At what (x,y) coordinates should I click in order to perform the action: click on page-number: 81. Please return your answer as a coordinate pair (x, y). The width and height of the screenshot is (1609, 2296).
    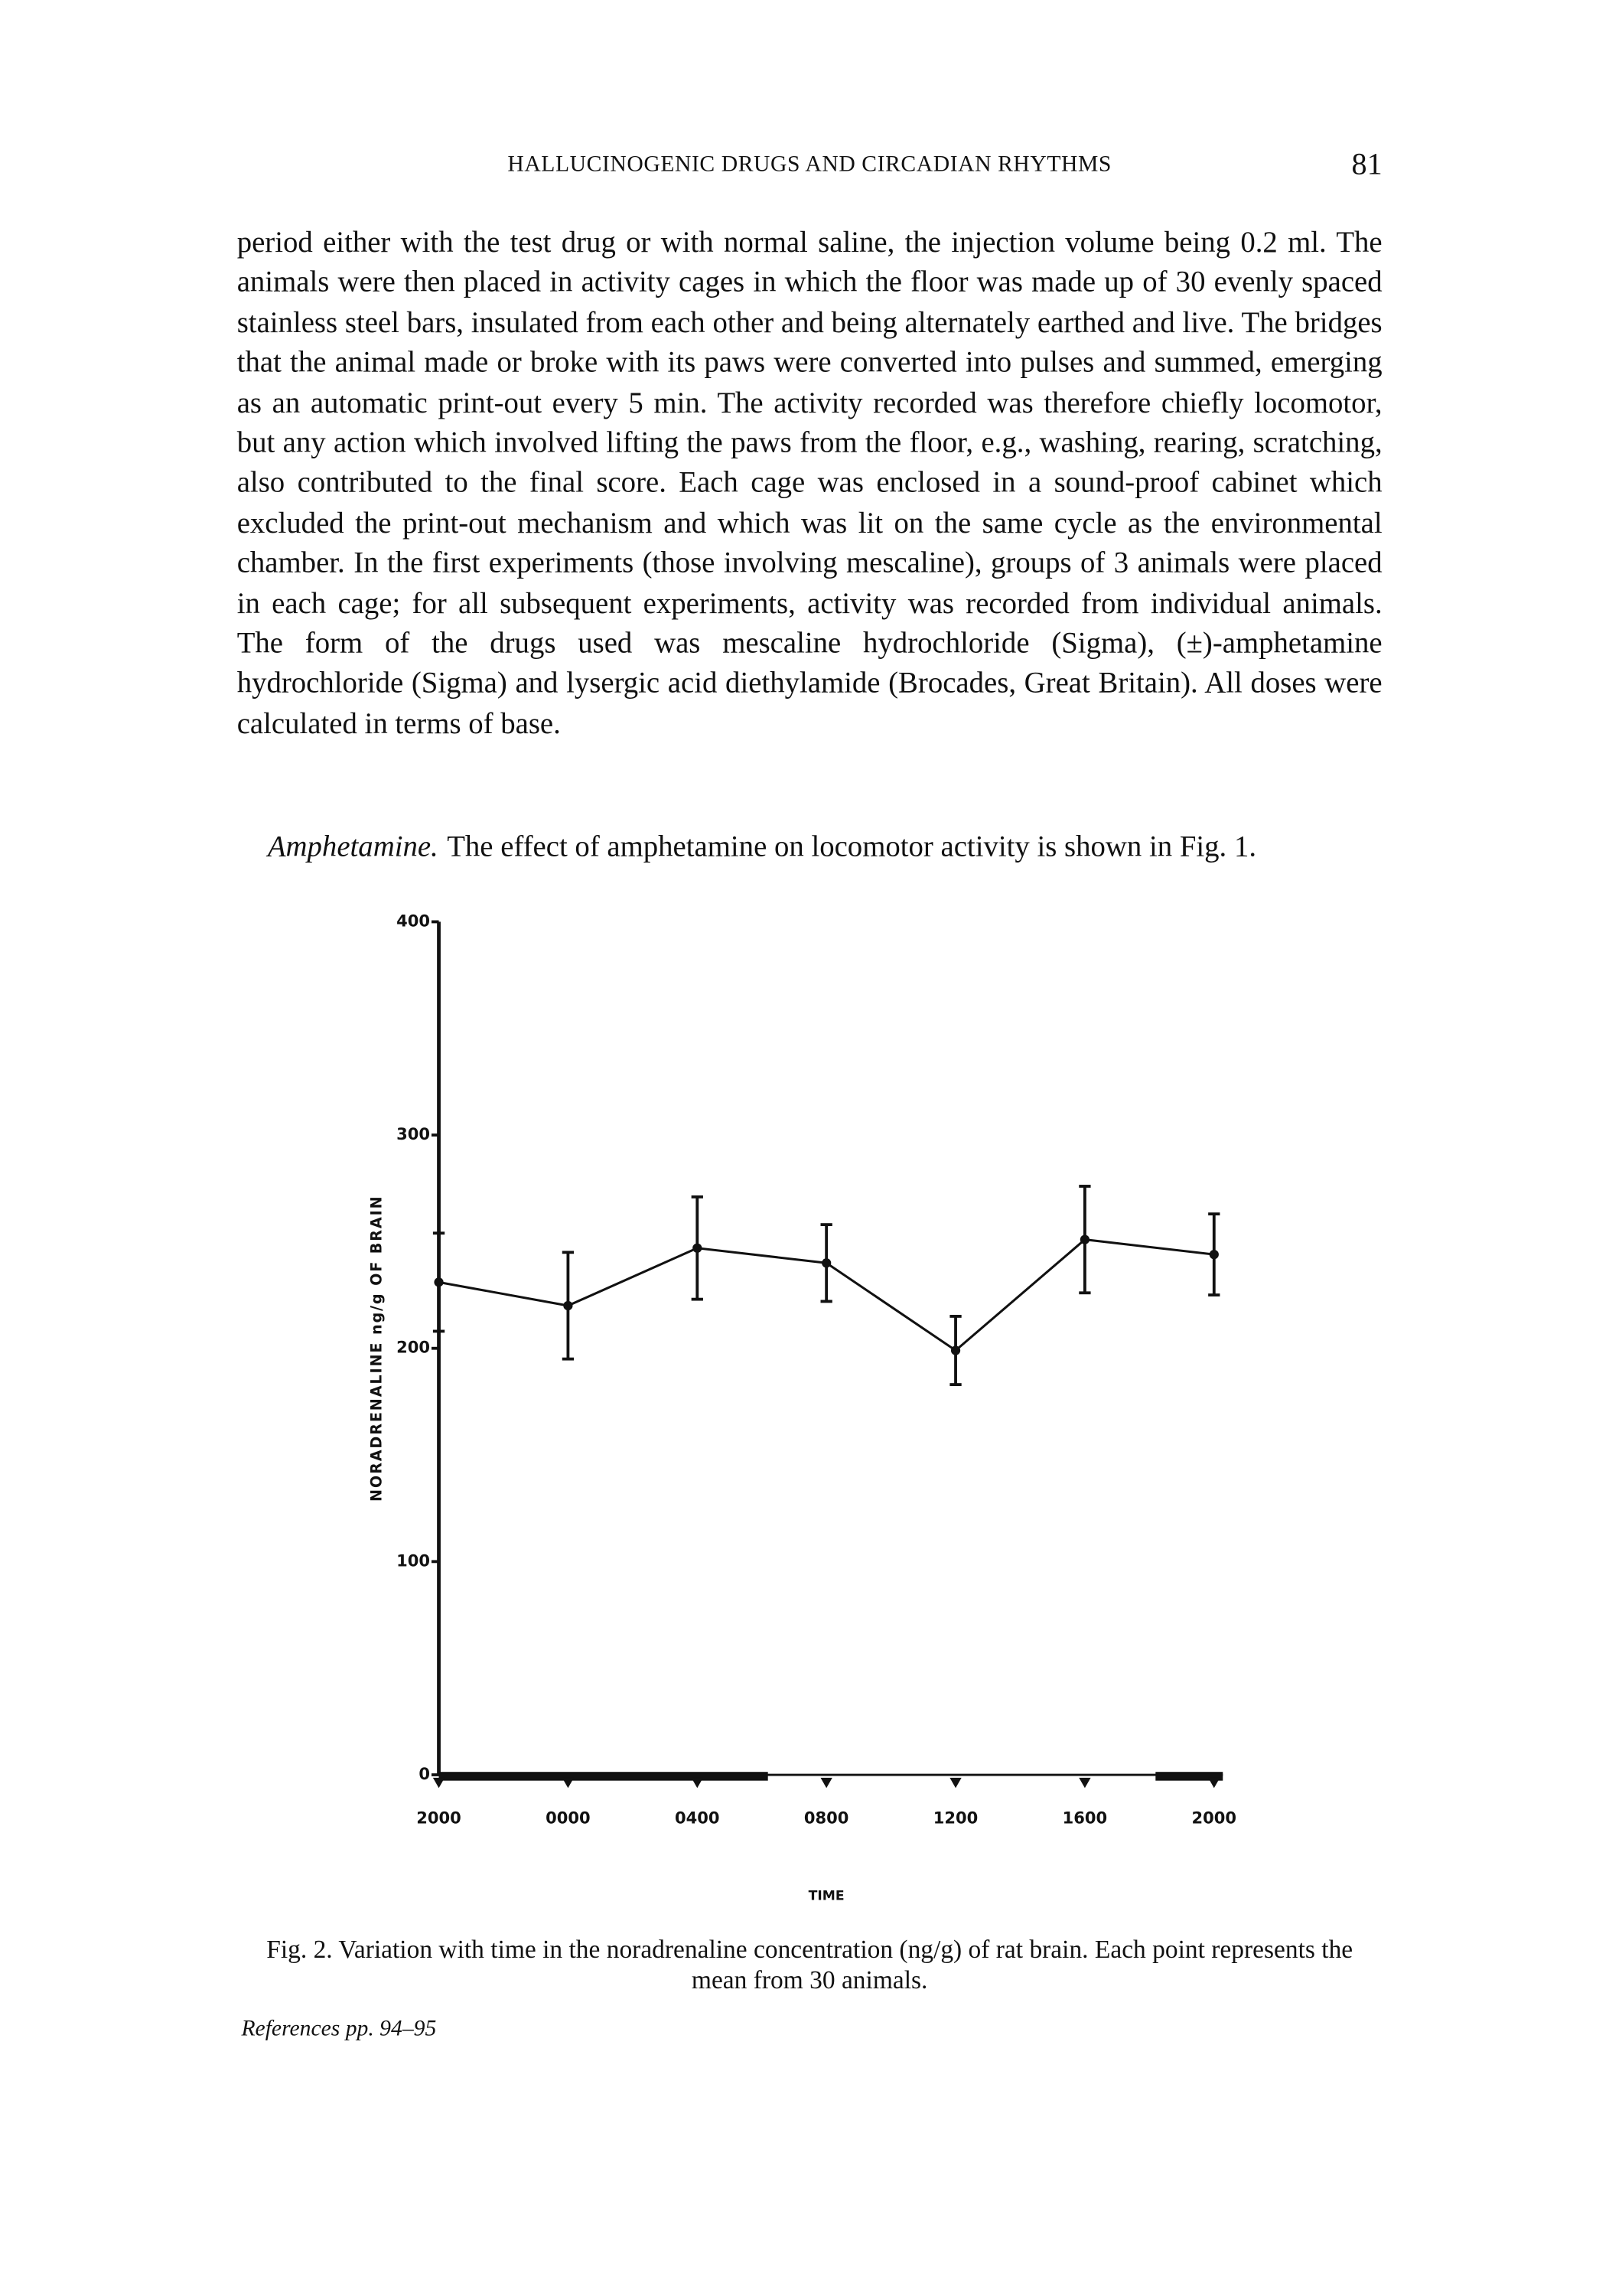
    Looking at the image, I should click on (1367, 164).